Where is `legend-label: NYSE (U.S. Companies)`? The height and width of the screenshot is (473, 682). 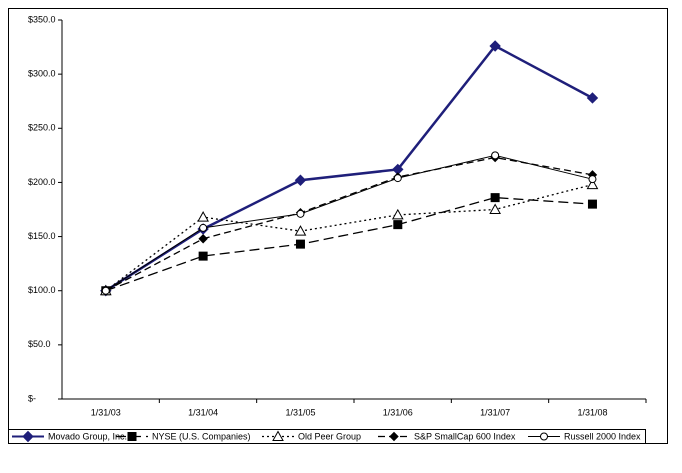
legend-label: NYSE (U.S. Companies) is located at coordinates (201, 436).